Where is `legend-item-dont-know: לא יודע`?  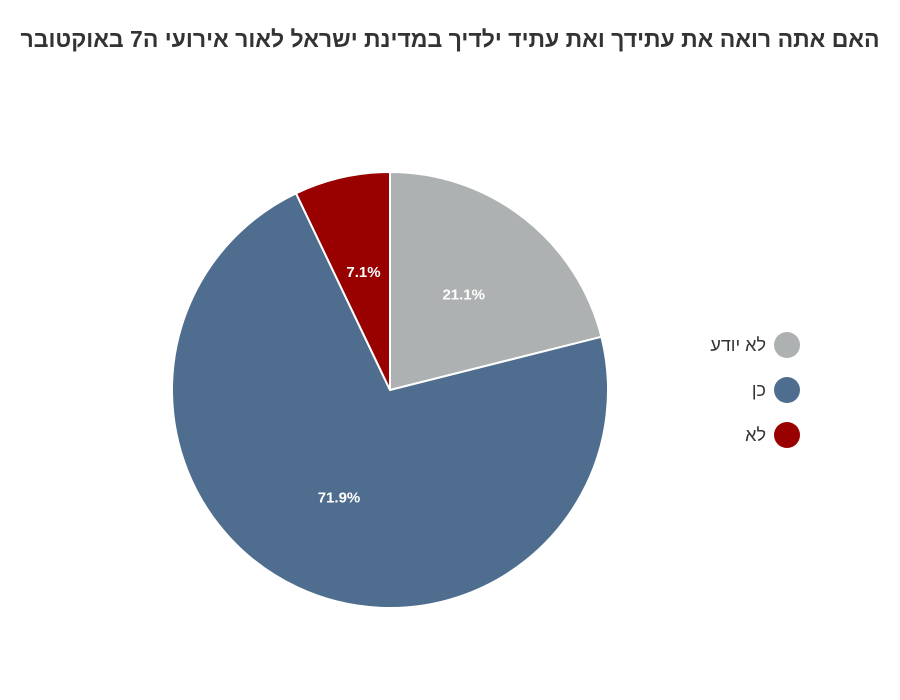 legend-item-dont-know: לא יודע is located at coordinates (745, 345).